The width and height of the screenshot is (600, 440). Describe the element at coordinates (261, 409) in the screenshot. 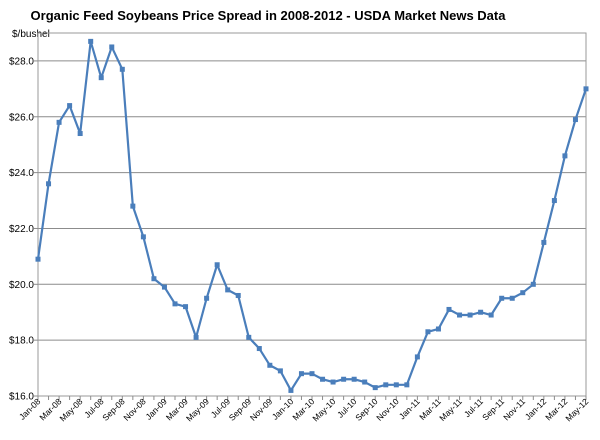

I see `x-tick-label: Nov-09` at that location.